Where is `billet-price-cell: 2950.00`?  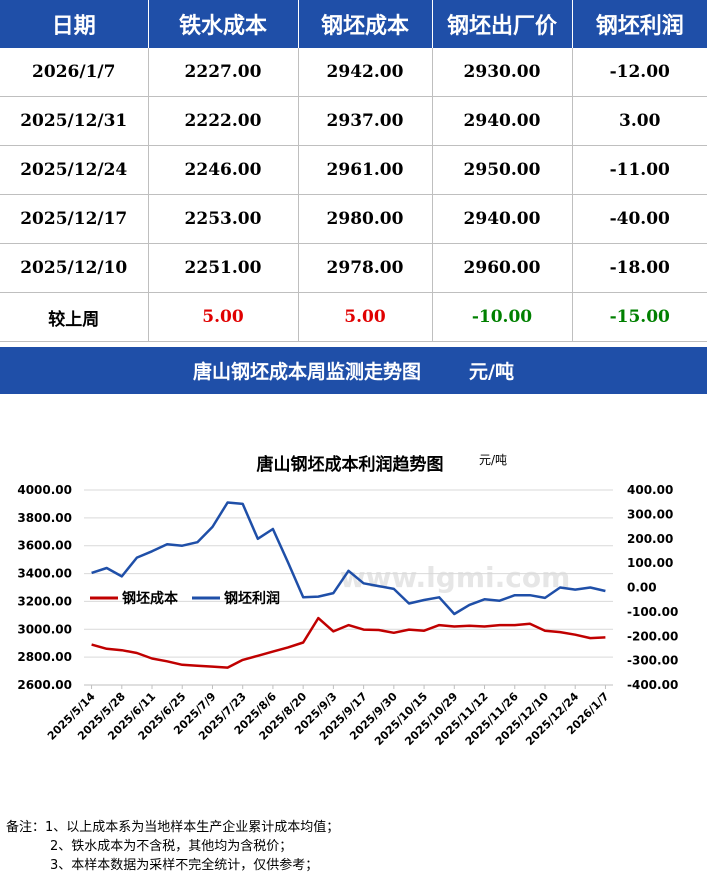 billet-price-cell: 2950.00 is located at coordinates (502, 170).